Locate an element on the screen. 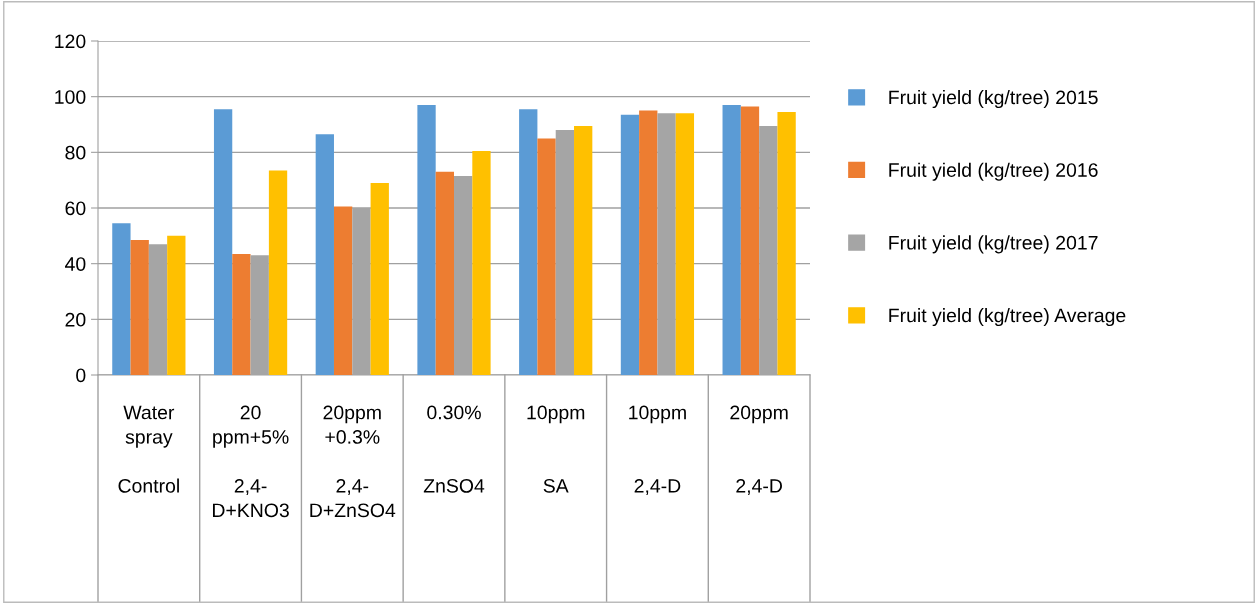 The height and width of the screenshot is (604, 1258). category-label: 20 ppm+5% 2,4- D+KNO3 is located at coordinates (250, 461).